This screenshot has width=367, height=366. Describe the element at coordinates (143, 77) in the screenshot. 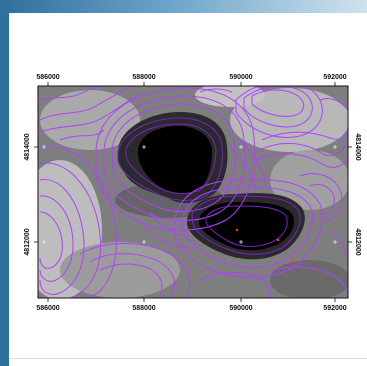

I see `x-tick-label-top: 588000` at that location.